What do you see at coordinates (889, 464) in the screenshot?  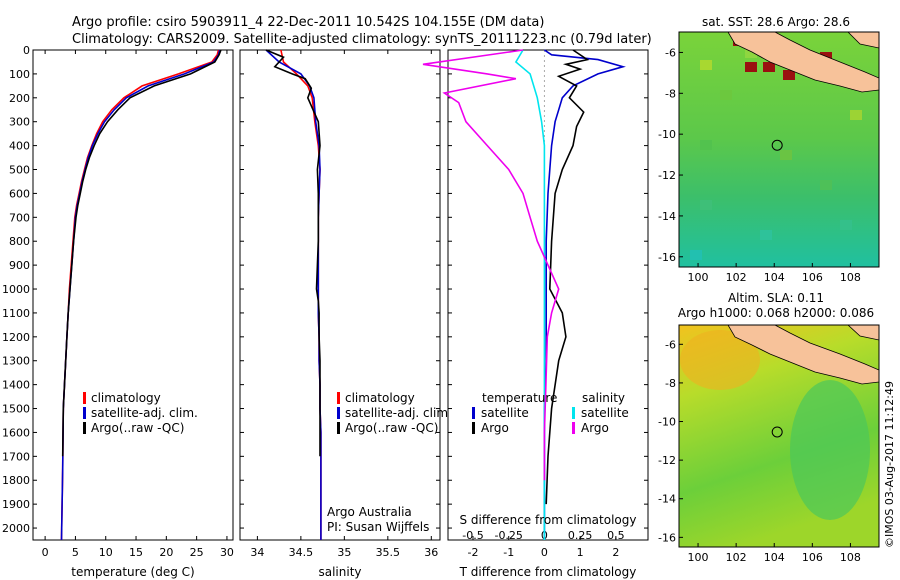 I see `credit-label: ©IMOS 03-Aug-2017 11:12:49` at bounding box center [889, 464].